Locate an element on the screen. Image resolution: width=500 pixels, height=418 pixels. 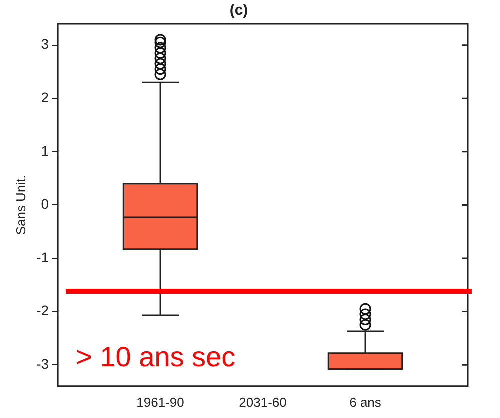
y-axis-title: Sans Unit. is located at coordinates (20, 205).